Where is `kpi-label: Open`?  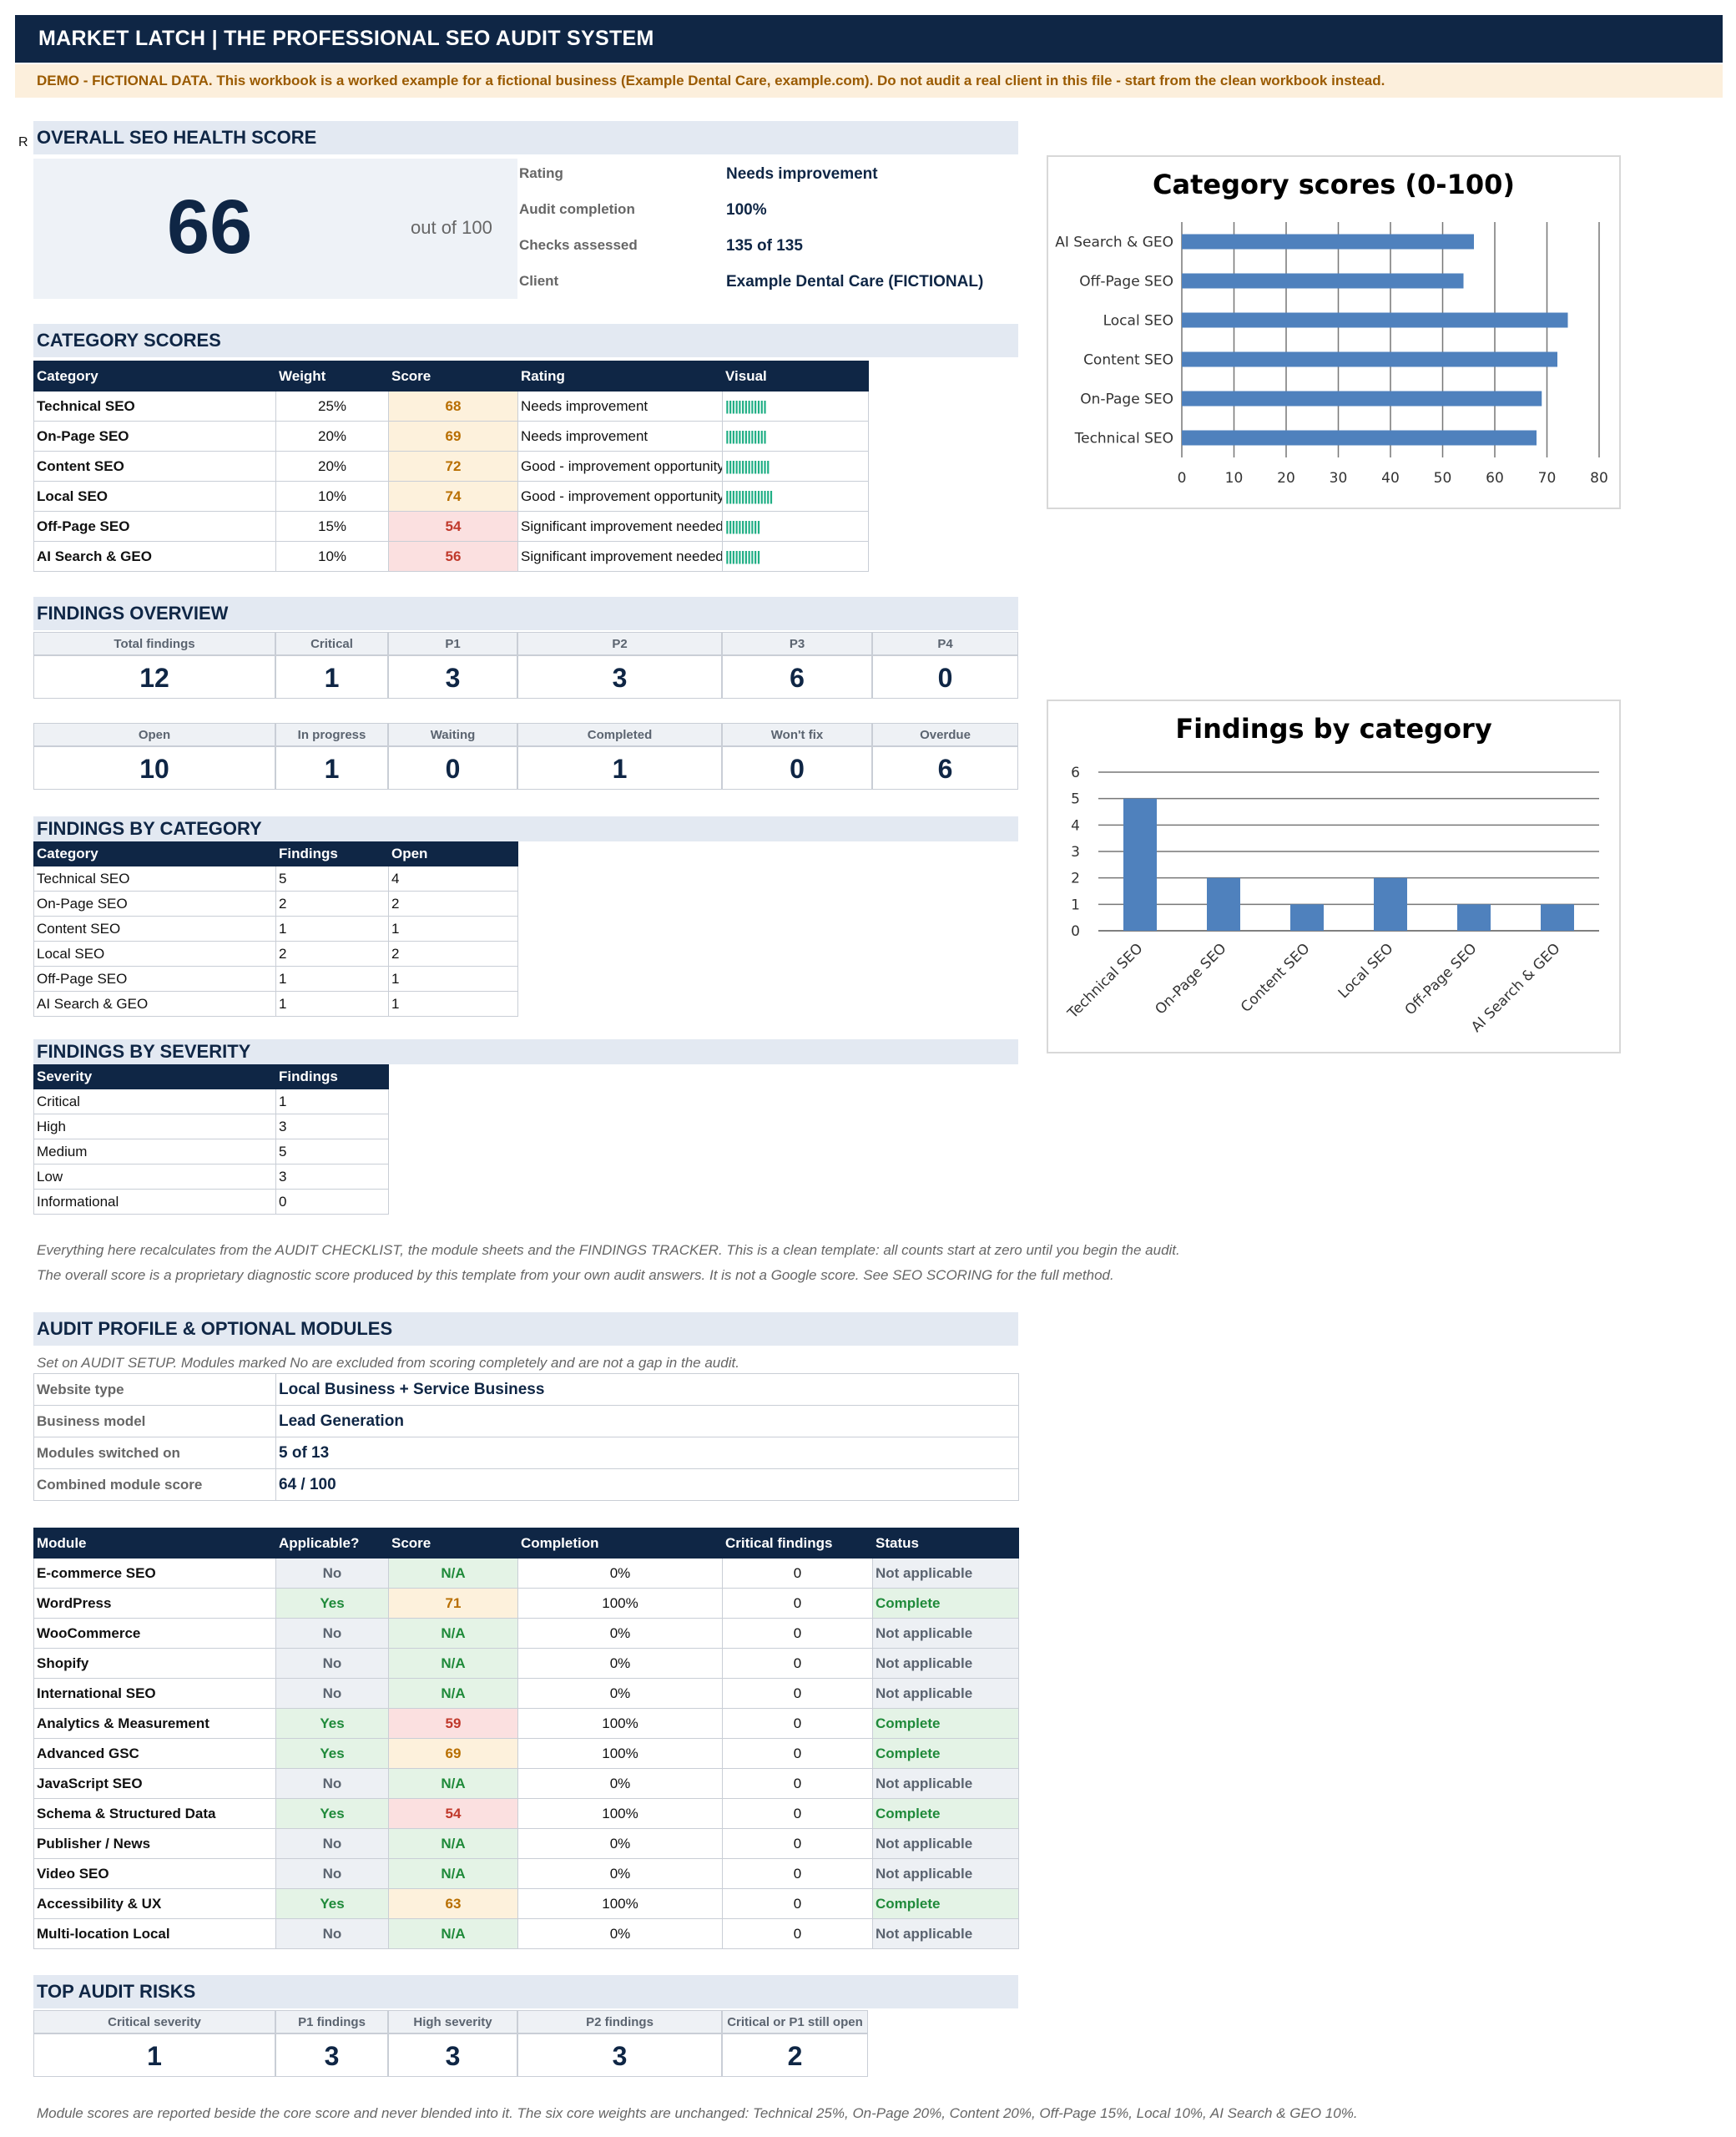
kpi-label: Open is located at coordinates (154, 734).